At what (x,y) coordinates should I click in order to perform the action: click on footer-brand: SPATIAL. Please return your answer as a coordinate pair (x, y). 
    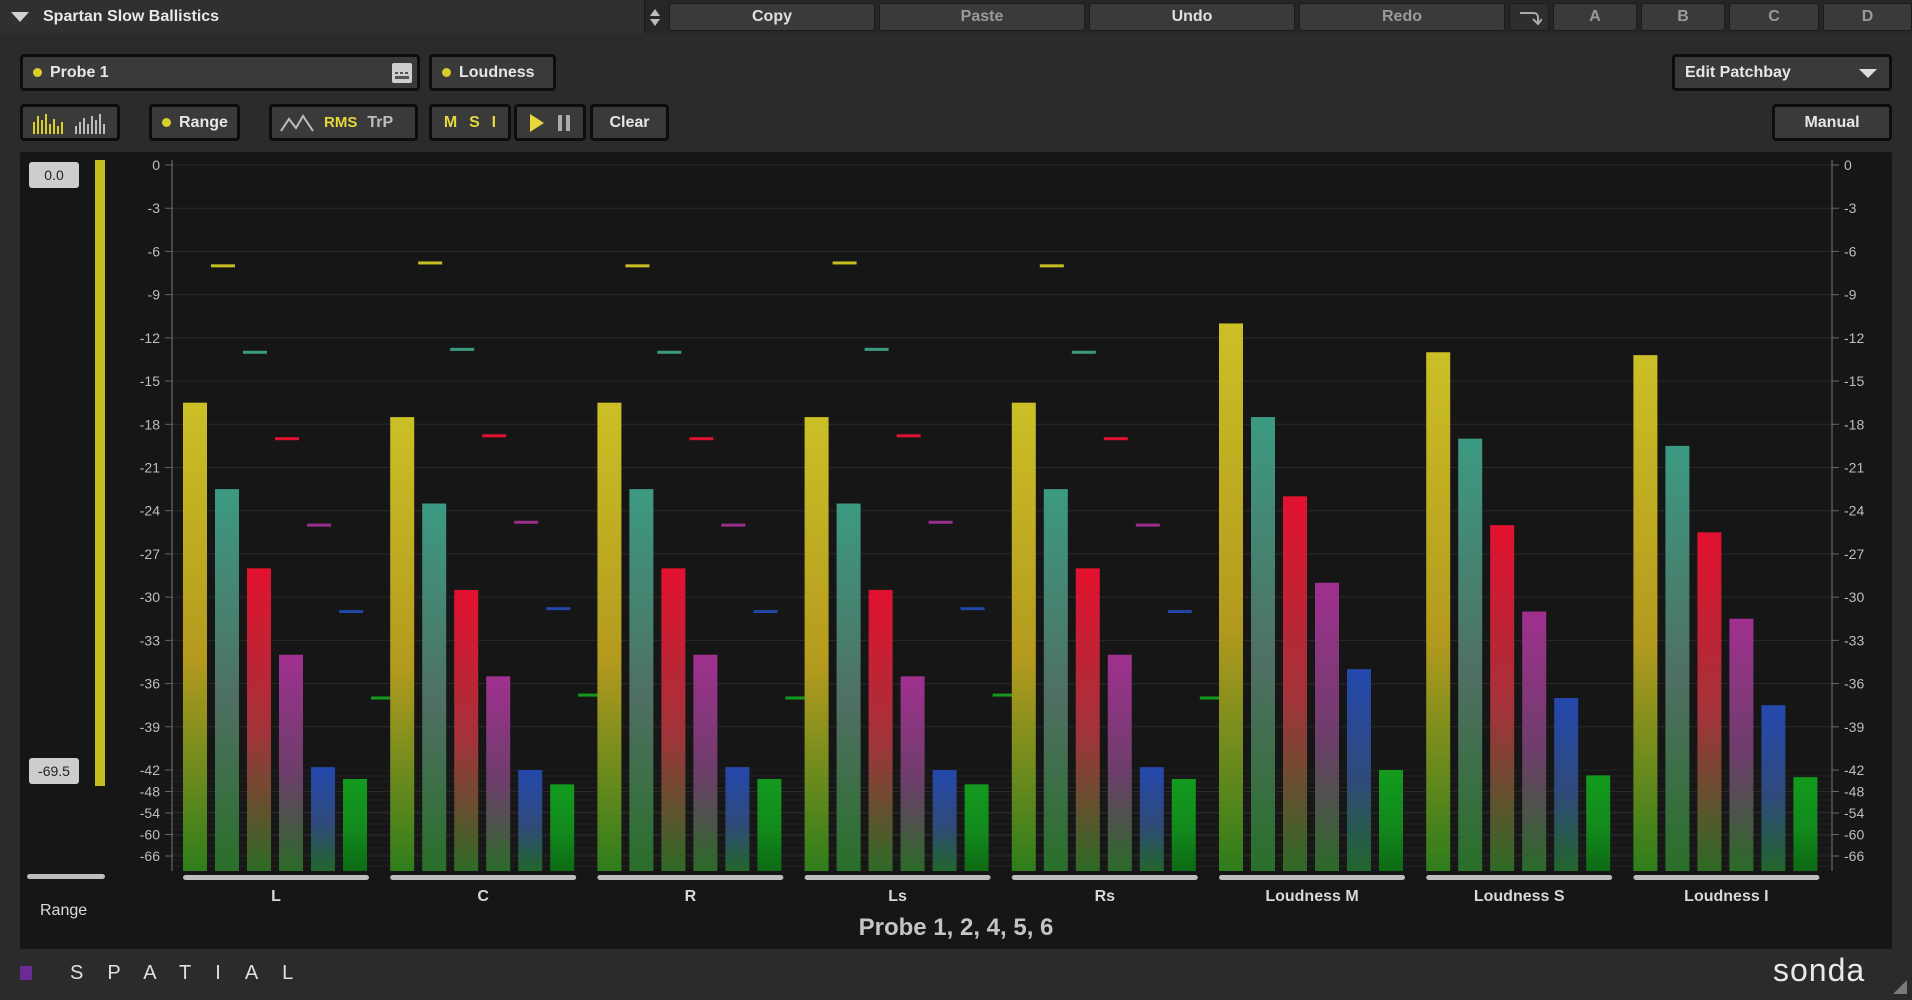
    Looking at the image, I should click on (194, 973).